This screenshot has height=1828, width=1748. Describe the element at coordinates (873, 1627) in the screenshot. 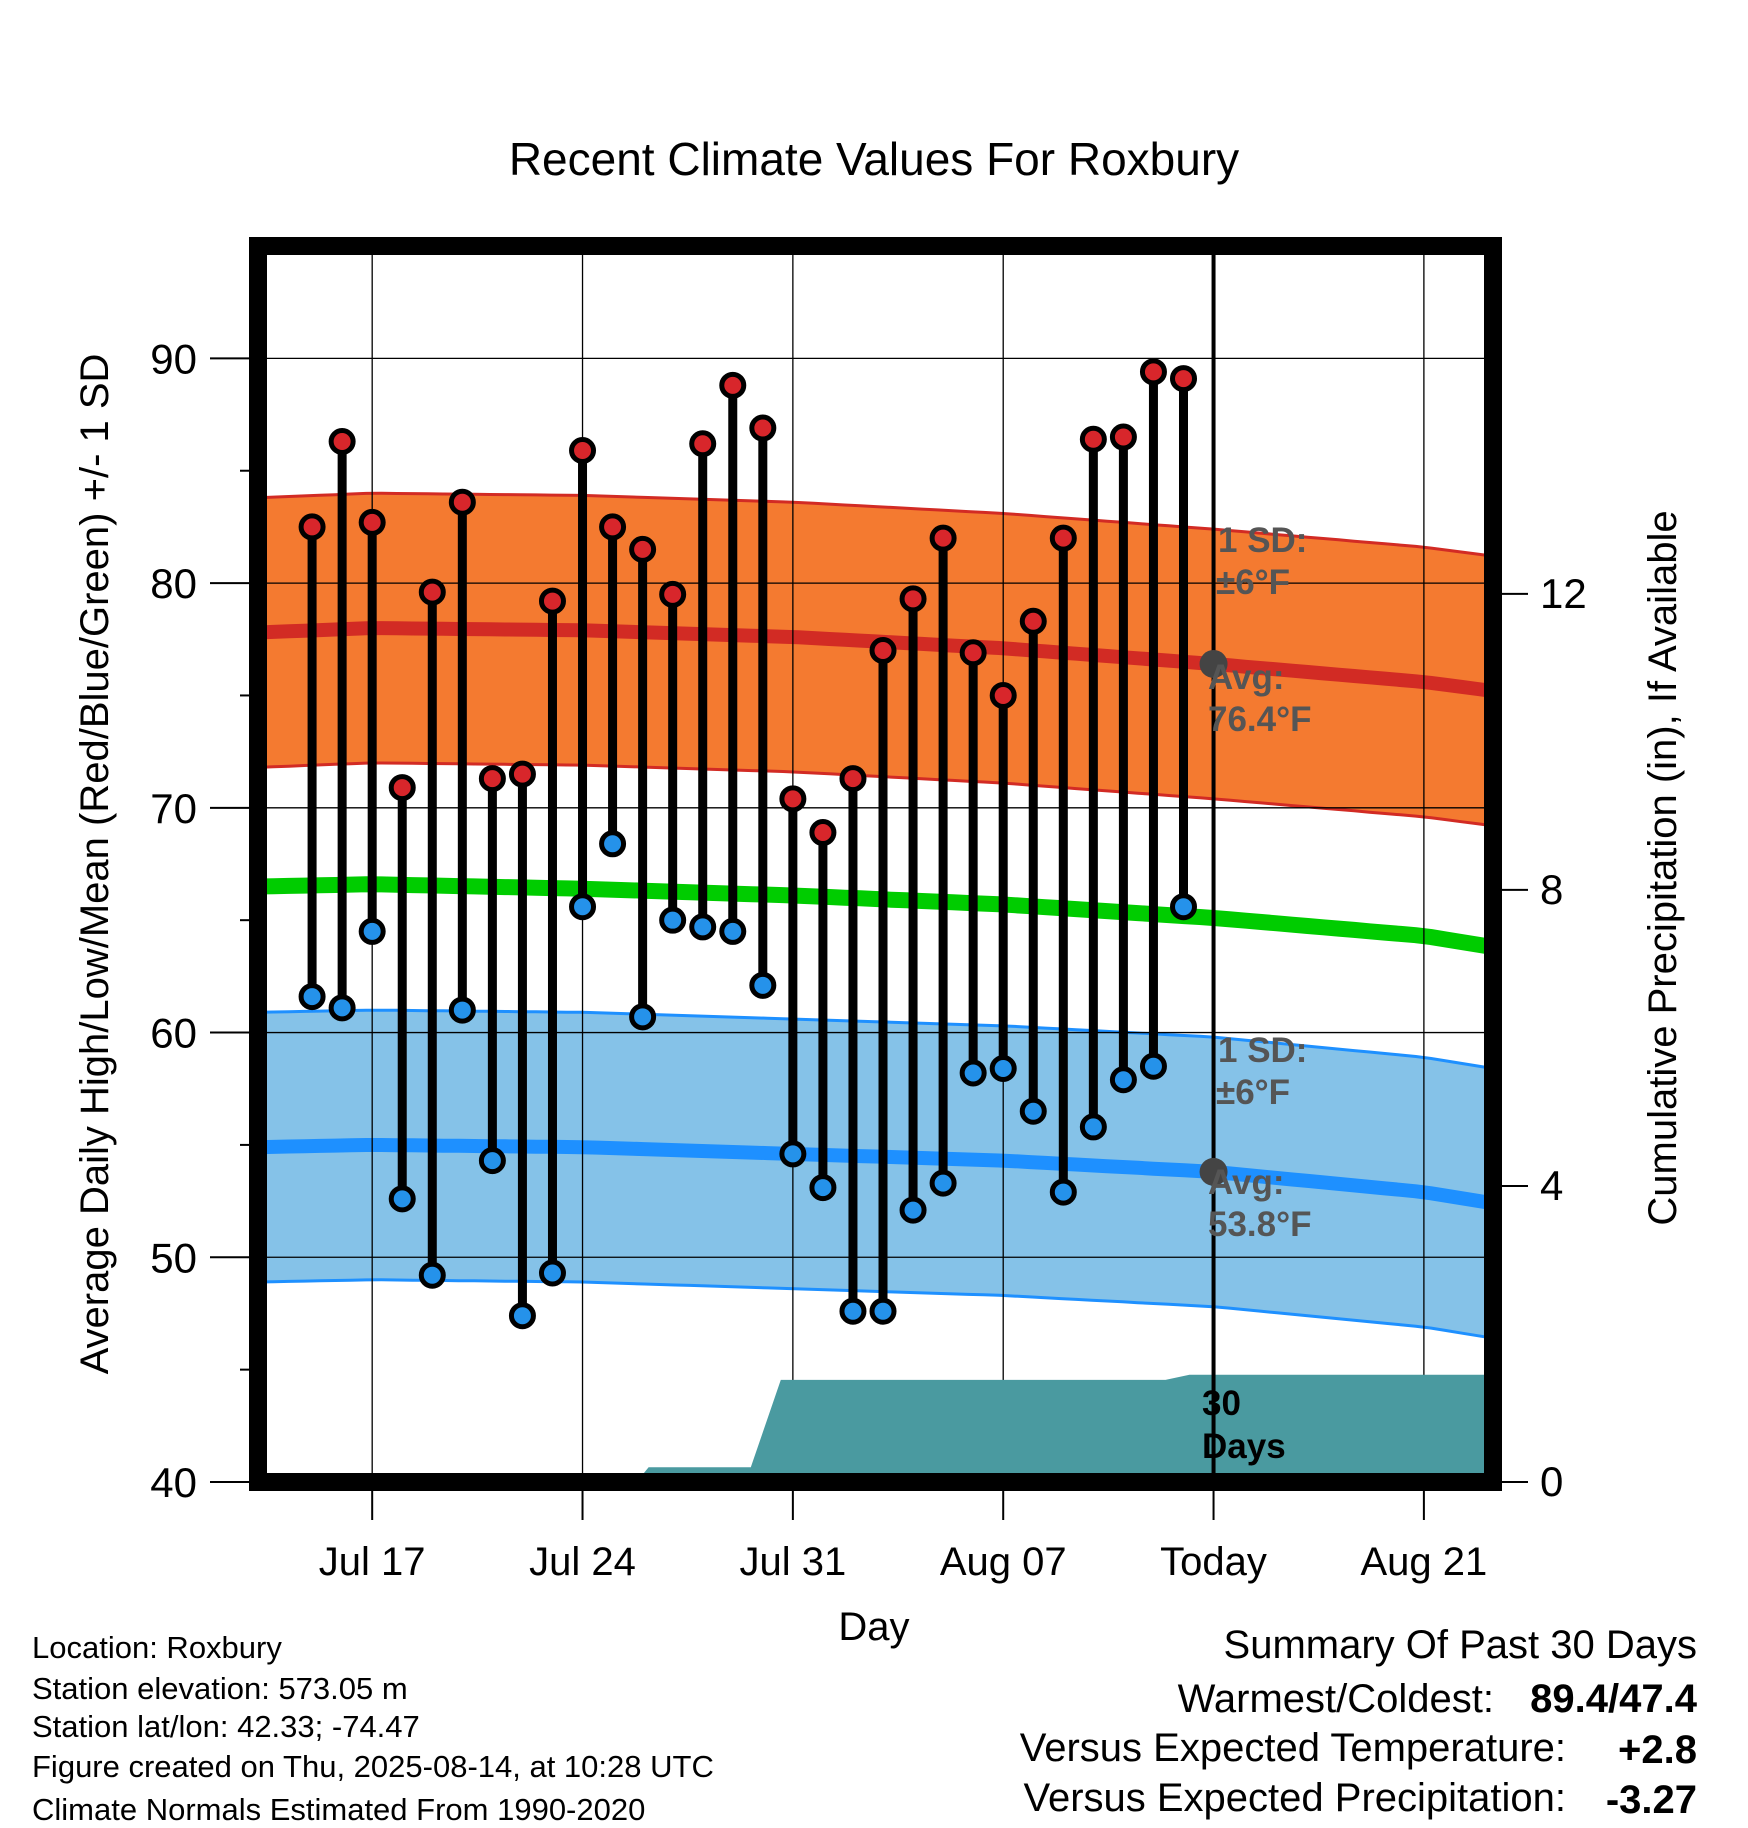

I see `x-axis-label: Day` at that location.